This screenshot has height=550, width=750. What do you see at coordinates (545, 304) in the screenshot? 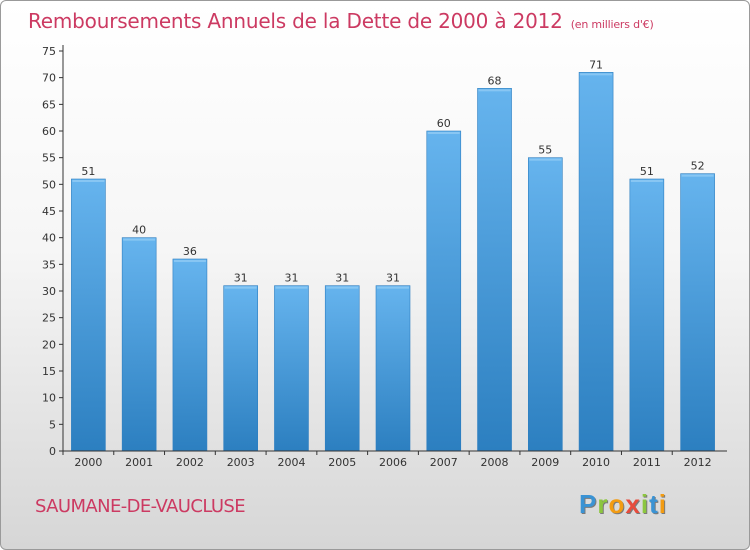
I see `bar-2009` at bounding box center [545, 304].